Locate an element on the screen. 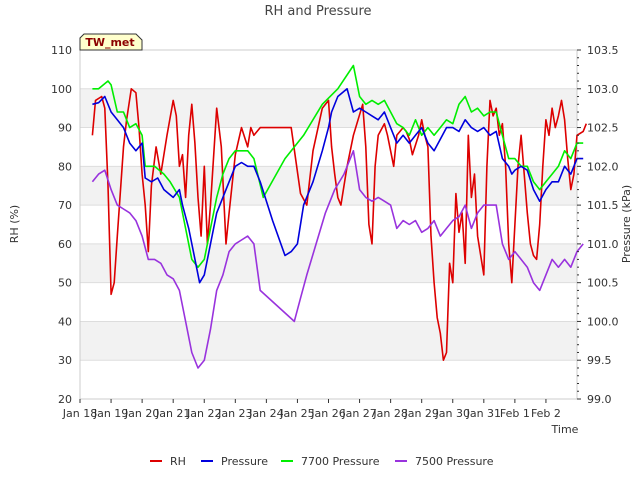  tag-label: TW_met is located at coordinates (111, 42).